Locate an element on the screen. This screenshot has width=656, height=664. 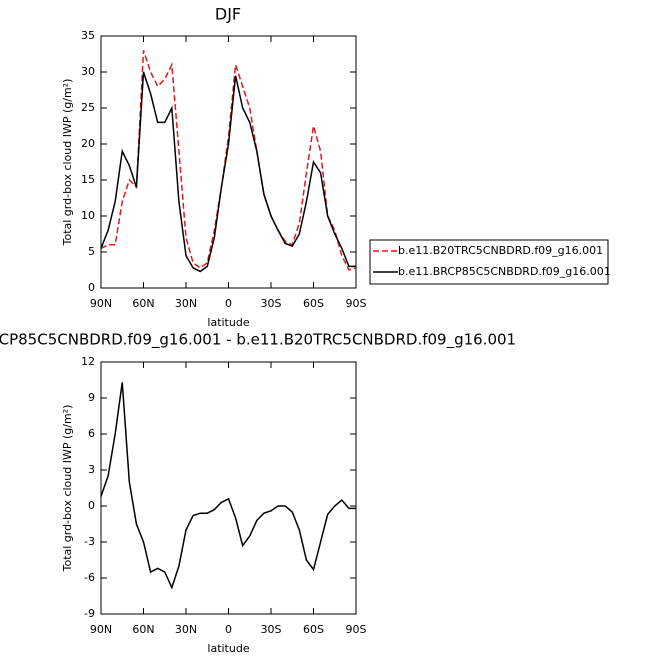
y-tick-label: 6 is located at coordinates (91, 433).